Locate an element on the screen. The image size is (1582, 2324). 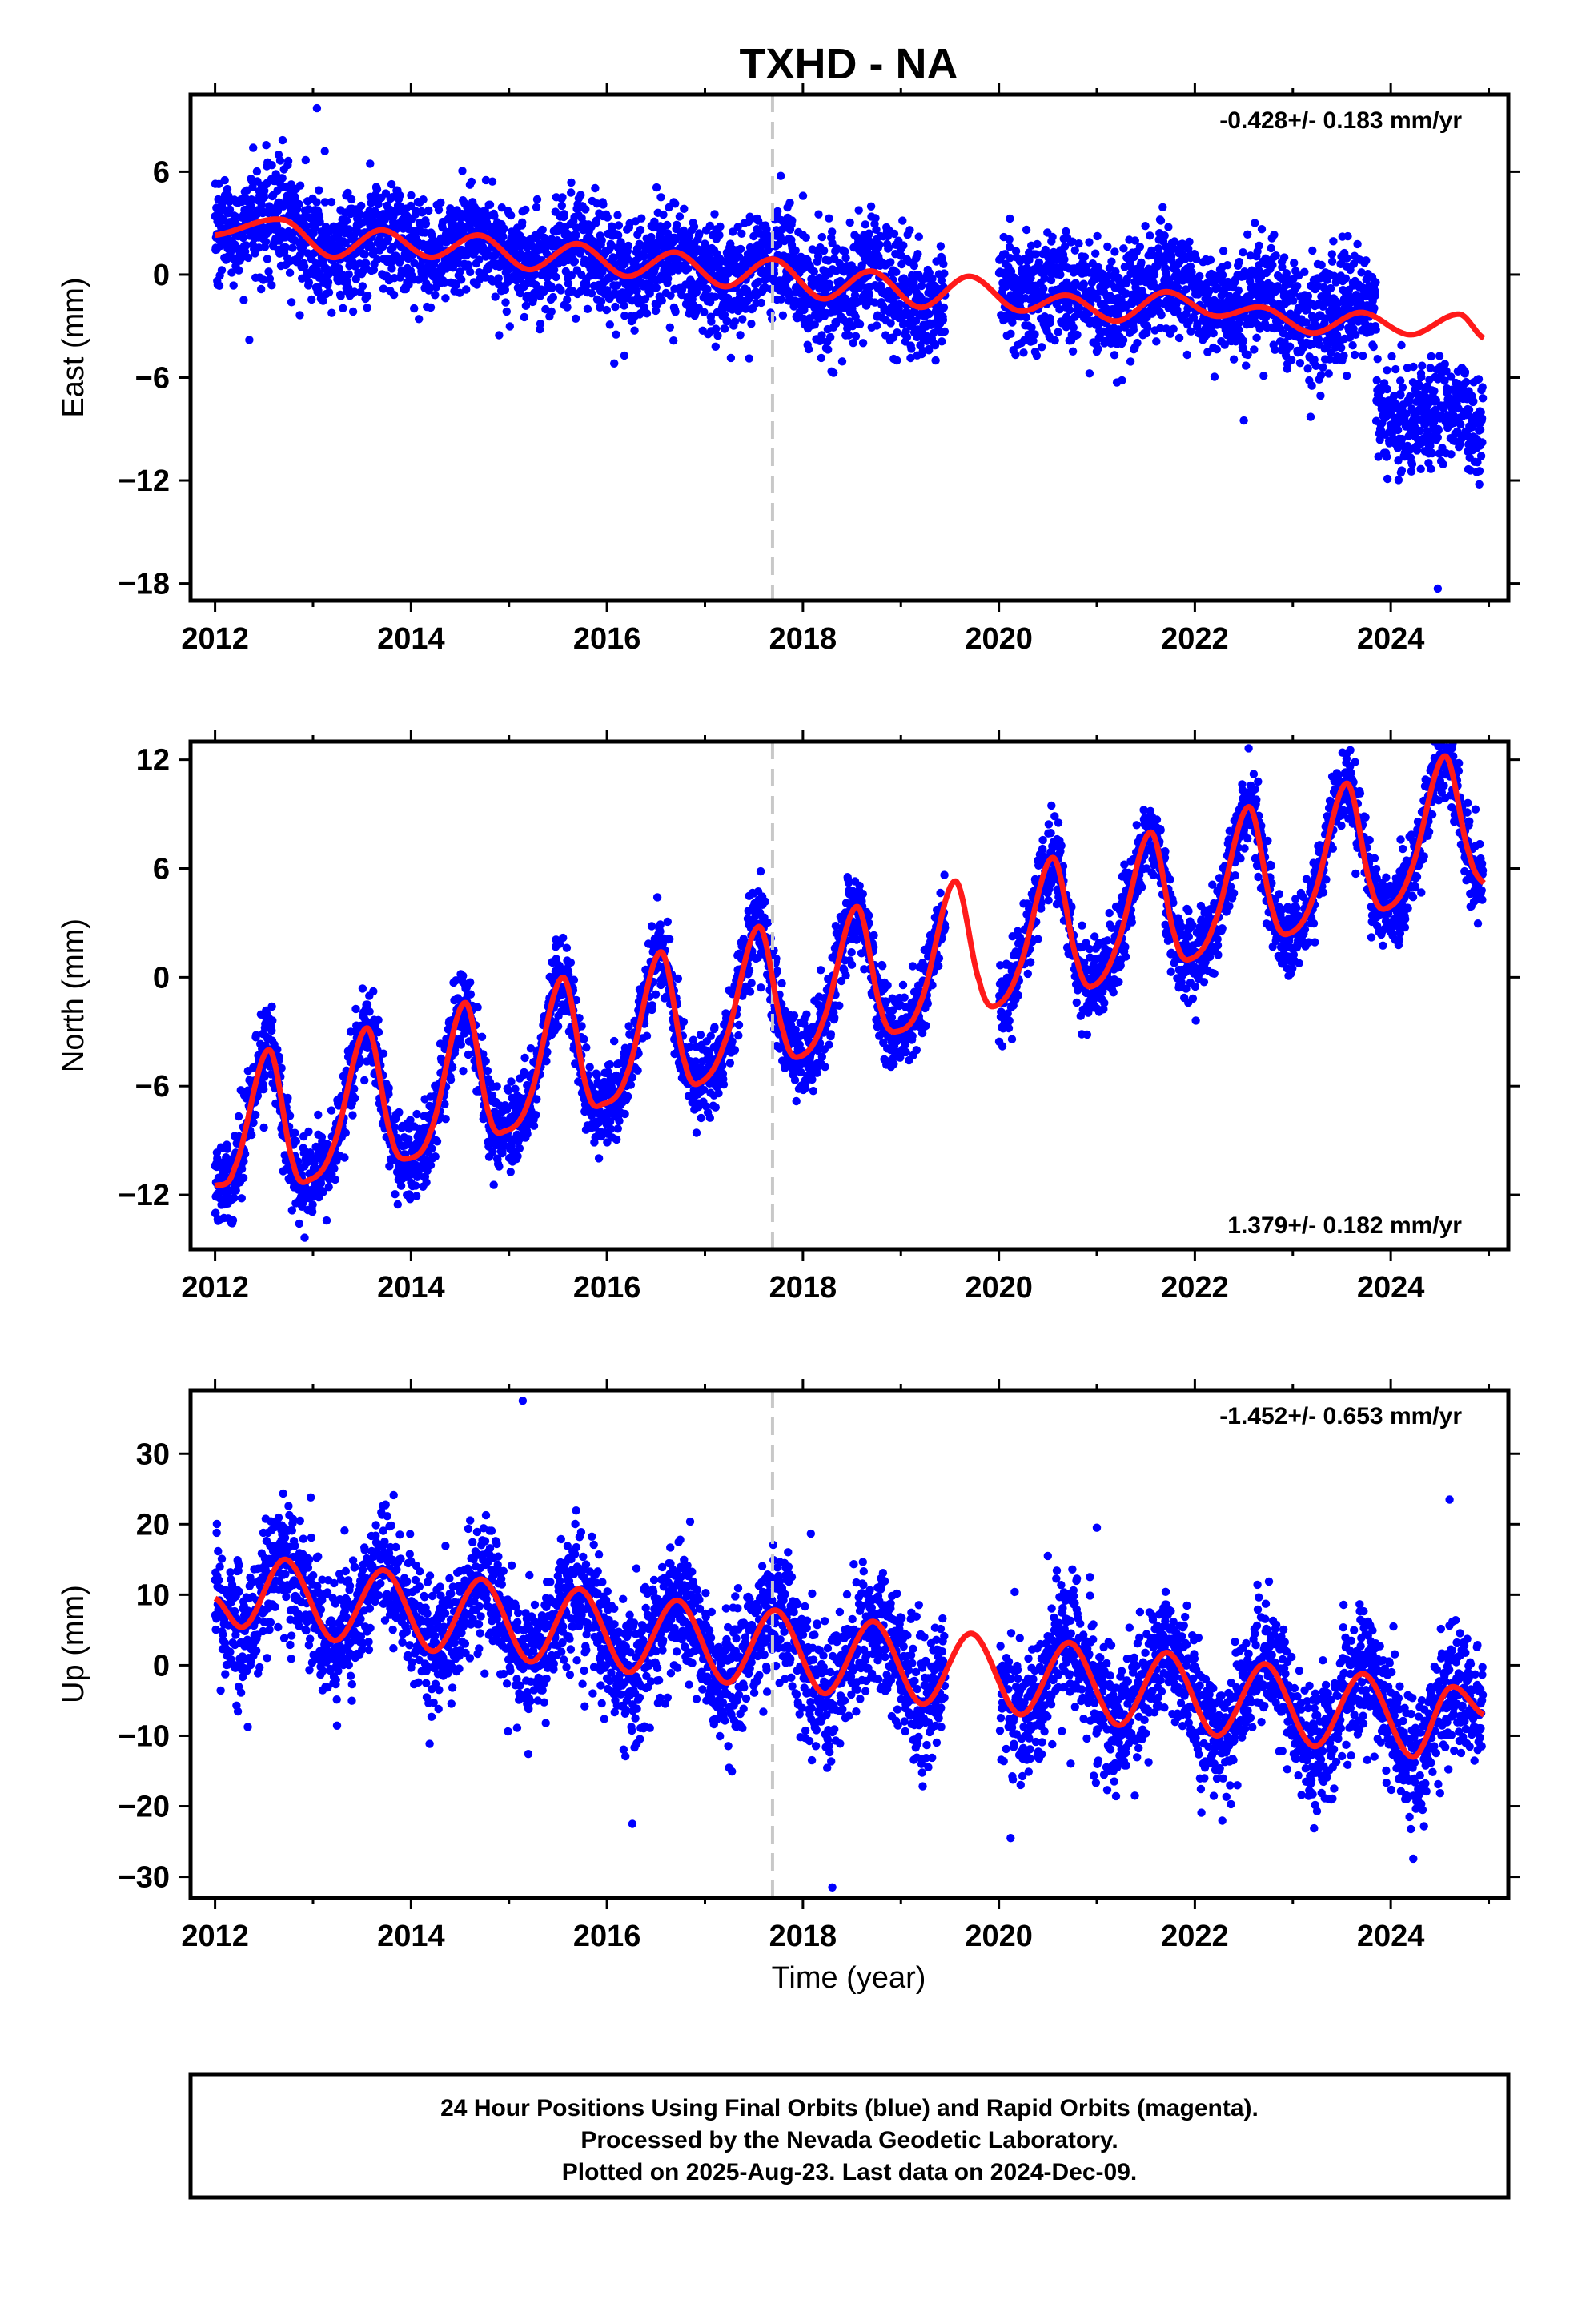
east-y-tick-label: −12 is located at coordinates (144, 481).